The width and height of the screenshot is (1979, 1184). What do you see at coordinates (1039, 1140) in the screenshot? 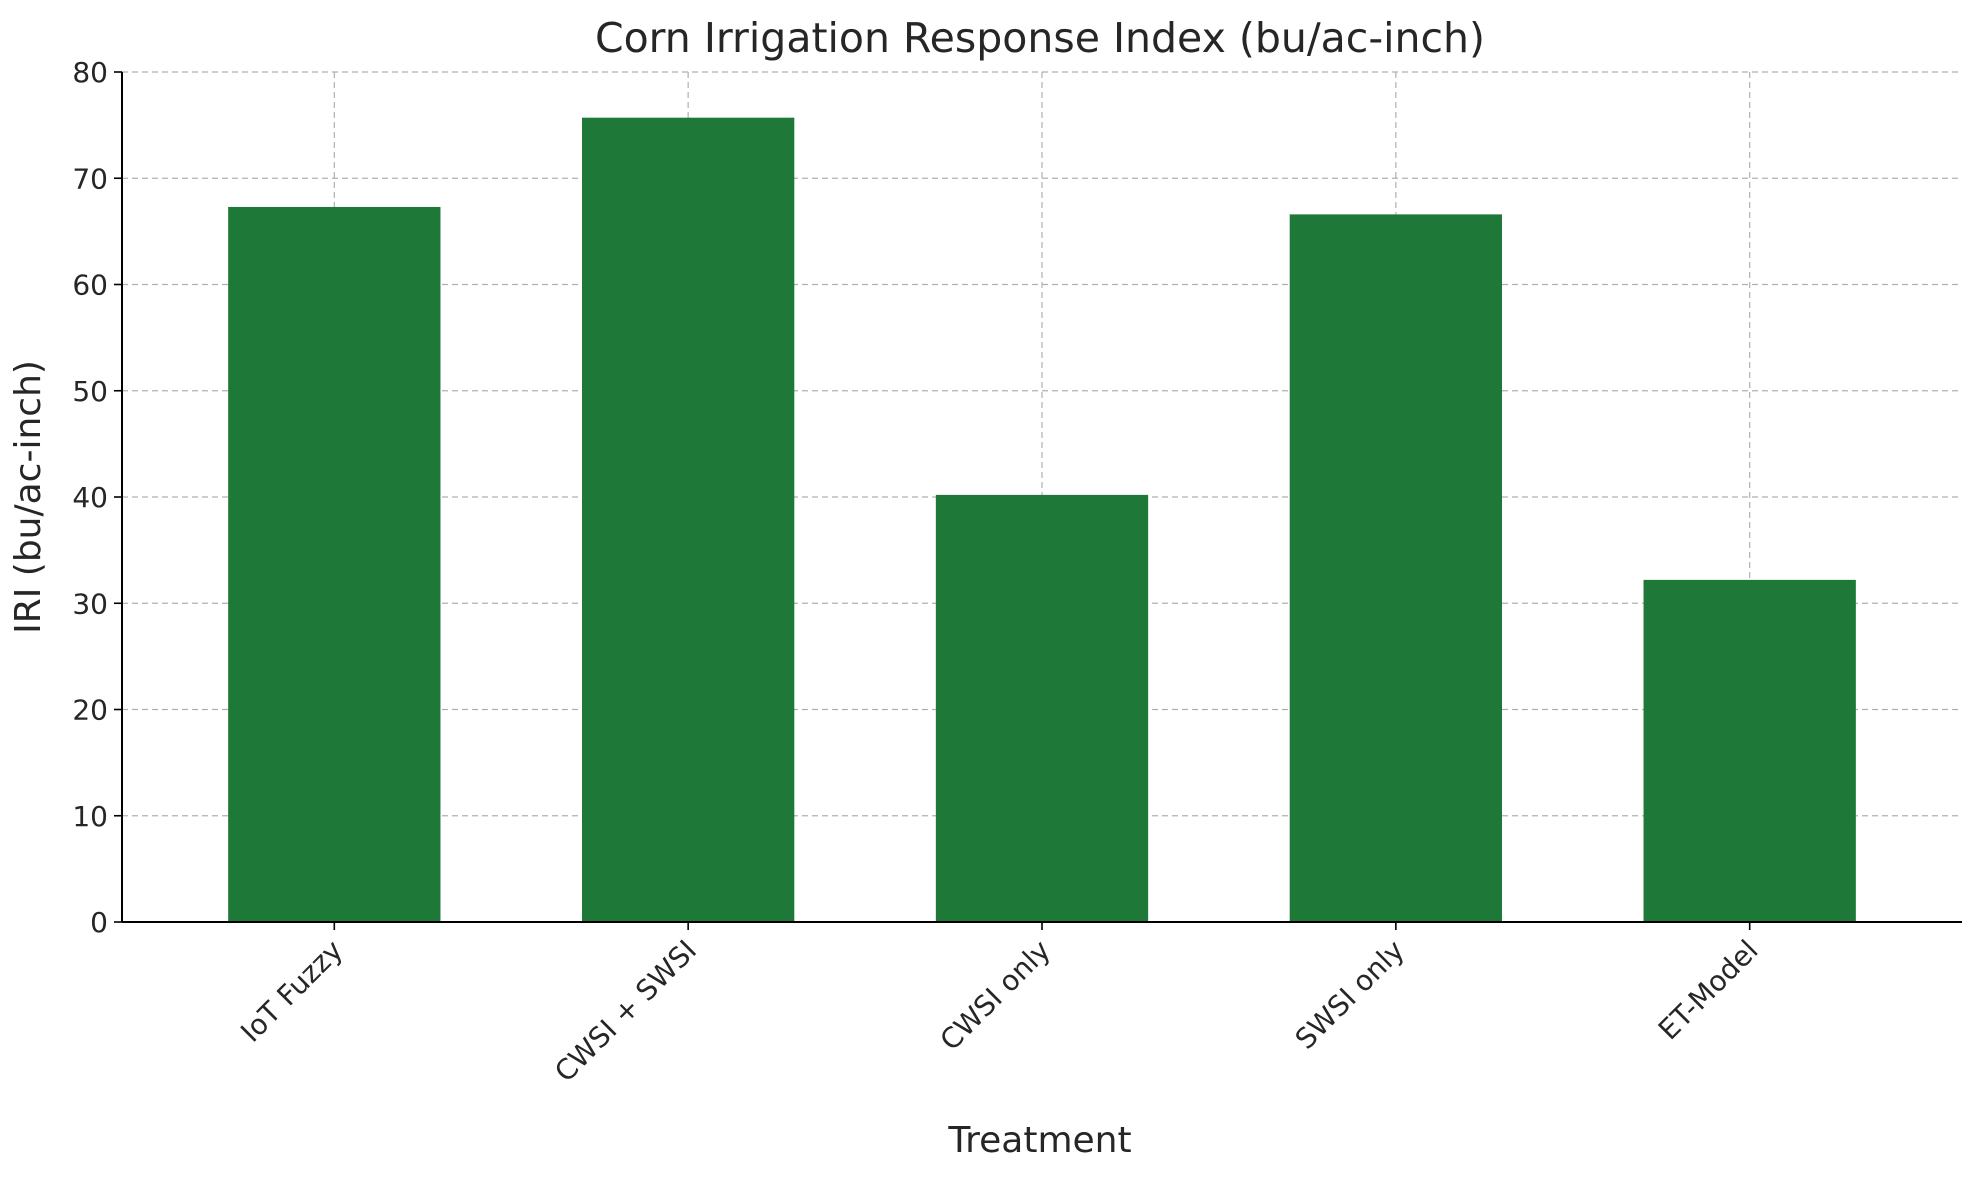
I see `x-axis-title: Treatment` at bounding box center [1039, 1140].